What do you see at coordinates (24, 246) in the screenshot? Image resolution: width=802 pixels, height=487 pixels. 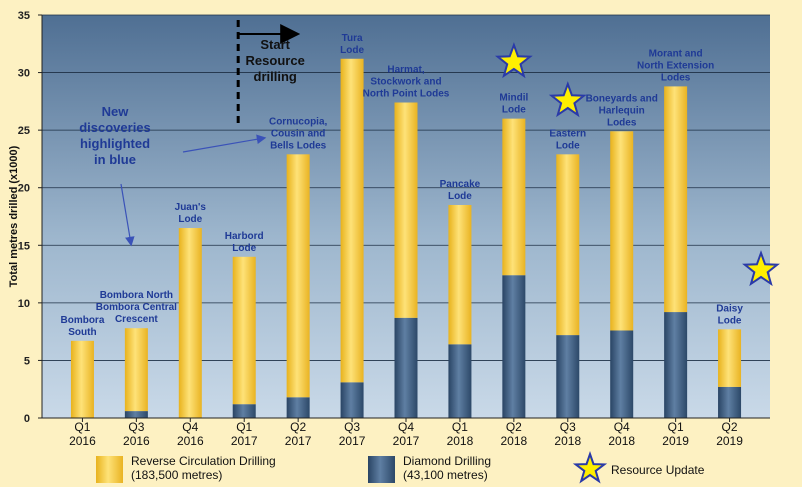 I see `y-tick-label: 15` at bounding box center [24, 246].